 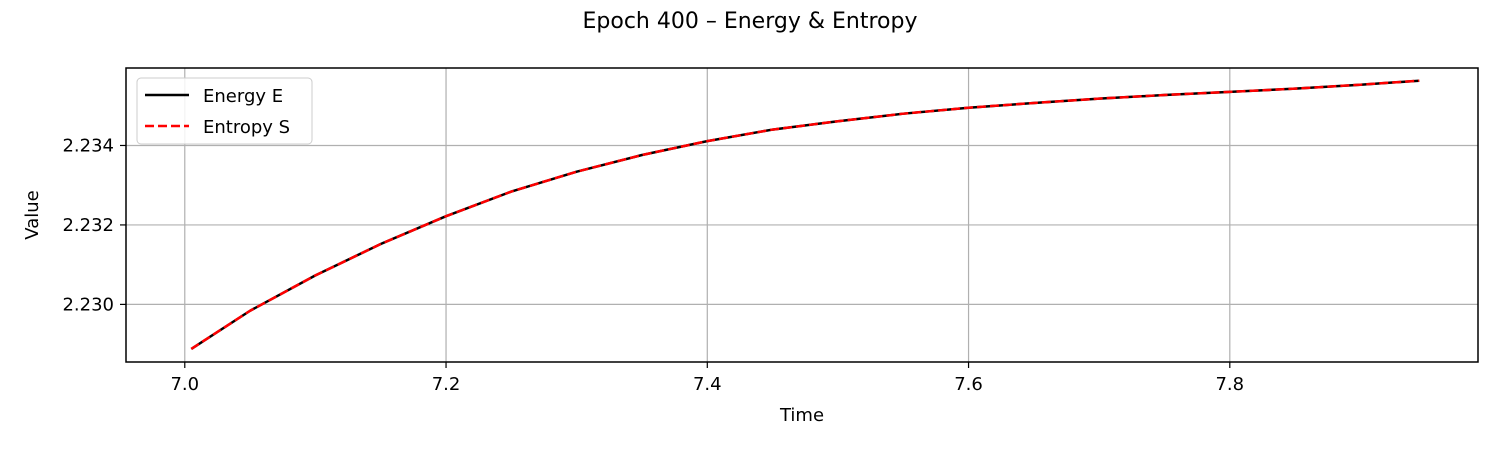 What do you see at coordinates (246, 127) in the screenshot?
I see `legend-label-entropy: Entropy S` at bounding box center [246, 127].